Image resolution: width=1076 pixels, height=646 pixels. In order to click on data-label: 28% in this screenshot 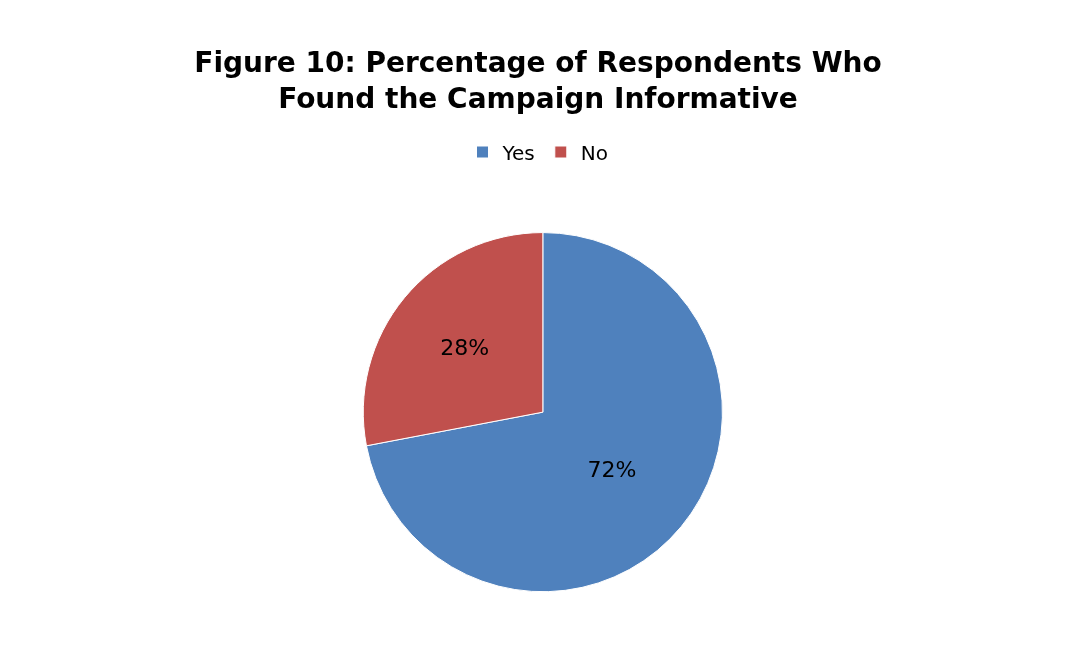, I will do `click(465, 347)`.